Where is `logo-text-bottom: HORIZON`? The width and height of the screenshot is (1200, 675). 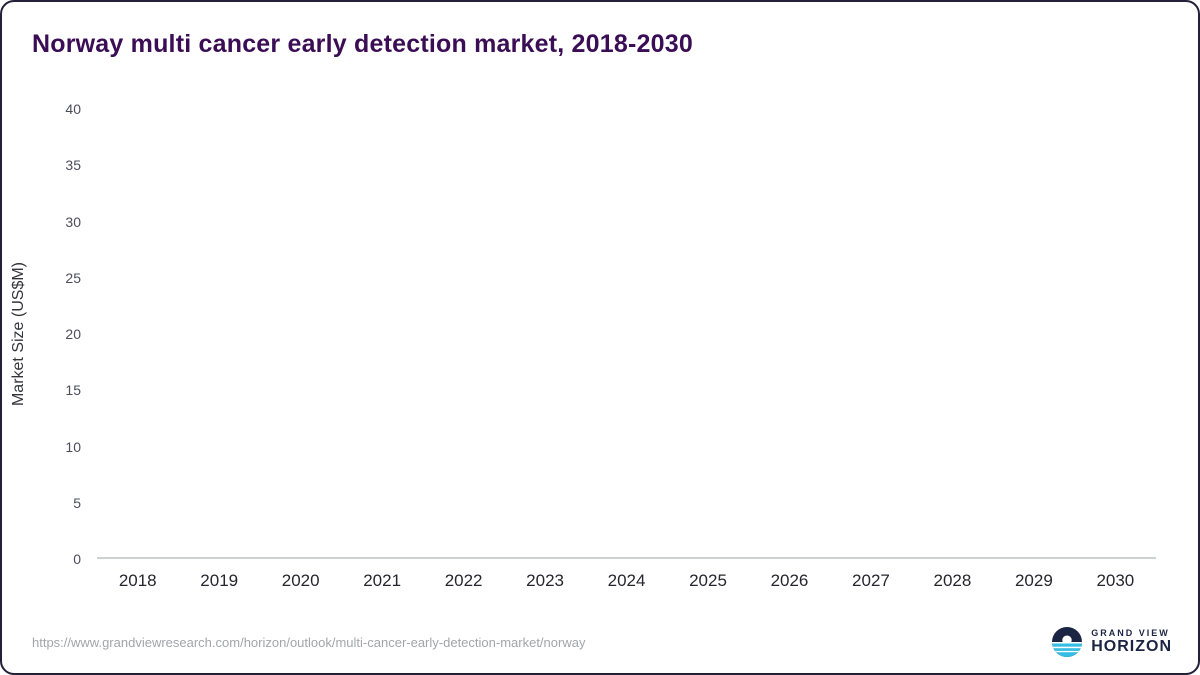 logo-text-bottom: HORIZON is located at coordinates (1131, 646).